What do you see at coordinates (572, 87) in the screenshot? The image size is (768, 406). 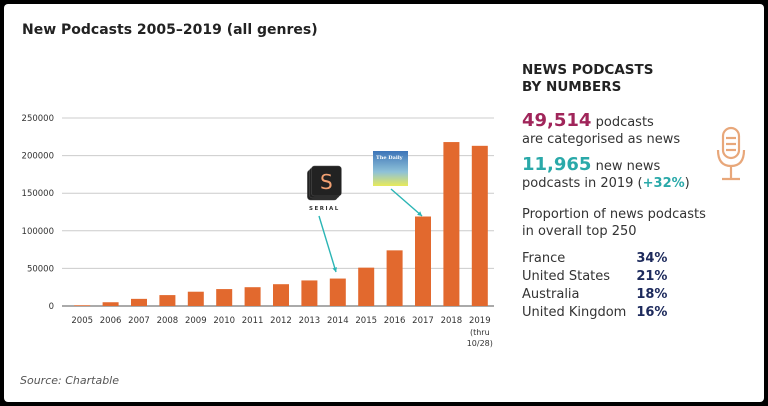 I see `panel-heading-line2: BY NUMBERS` at bounding box center [572, 87].